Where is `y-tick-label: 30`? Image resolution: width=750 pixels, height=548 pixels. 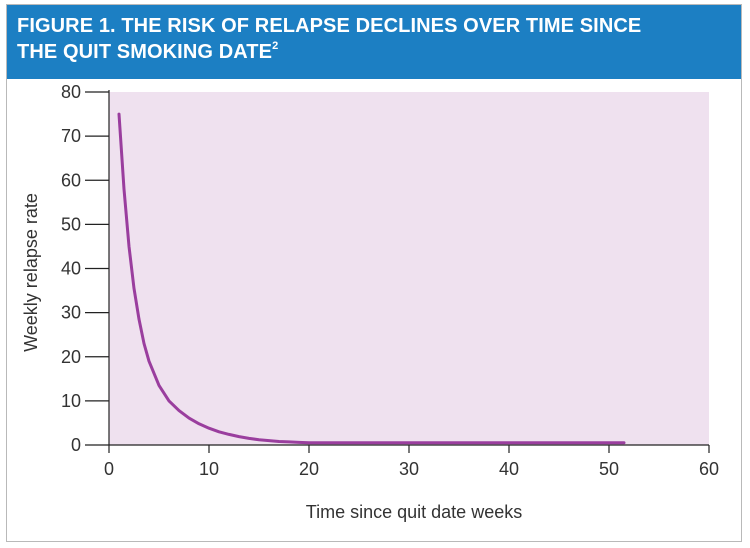
y-tick-label: 30 is located at coordinates (71, 313).